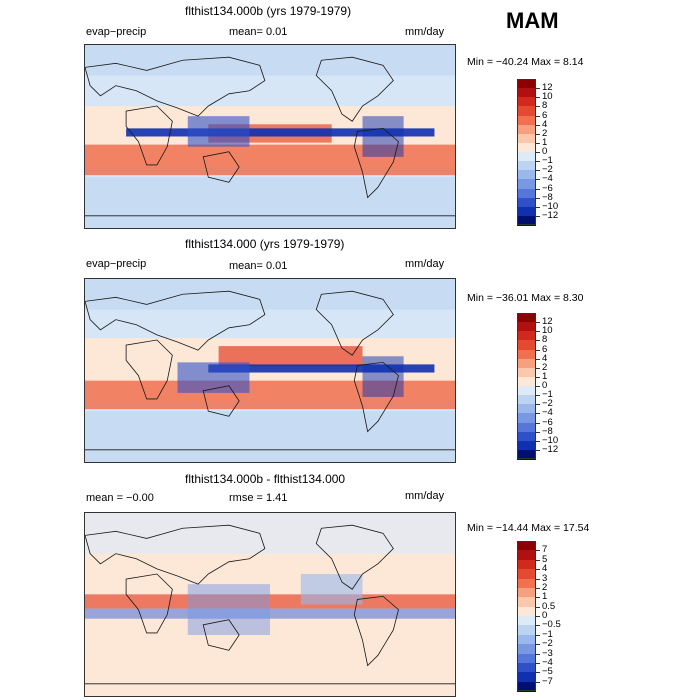 This screenshot has width=700, height=700. What do you see at coordinates (120, 498) in the screenshot?
I see `panel3-left-label: mean = −0.00` at bounding box center [120, 498].